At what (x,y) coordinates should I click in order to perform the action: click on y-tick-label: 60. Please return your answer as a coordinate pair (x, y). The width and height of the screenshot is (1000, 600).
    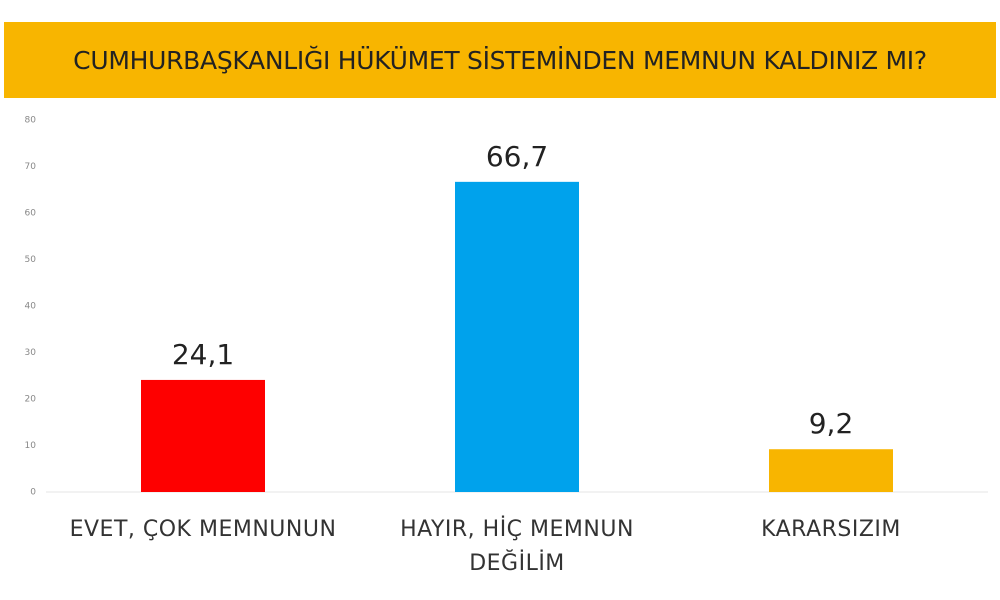
    Looking at the image, I should click on (31, 214).